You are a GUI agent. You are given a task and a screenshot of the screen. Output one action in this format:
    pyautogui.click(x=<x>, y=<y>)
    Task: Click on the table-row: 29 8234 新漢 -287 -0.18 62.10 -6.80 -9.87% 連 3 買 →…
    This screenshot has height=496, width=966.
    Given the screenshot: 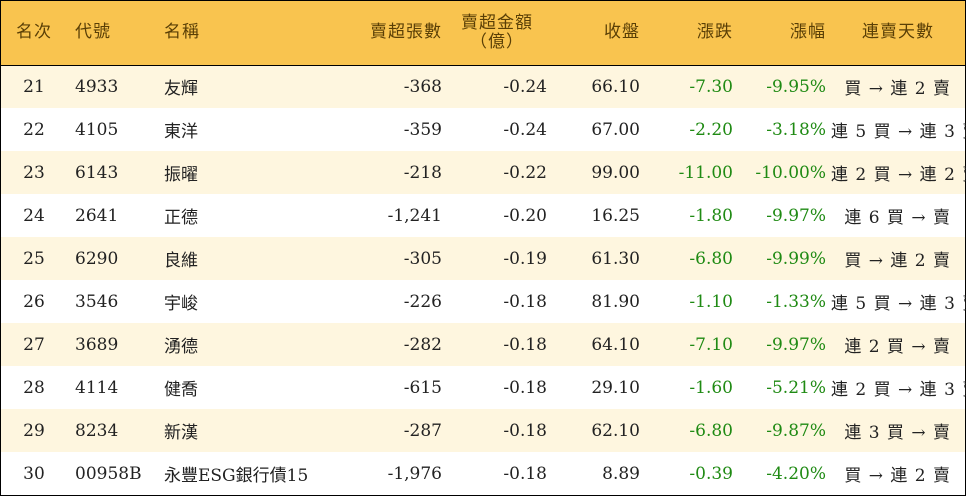 What is the action you would take?
    pyautogui.click(x=483, y=430)
    